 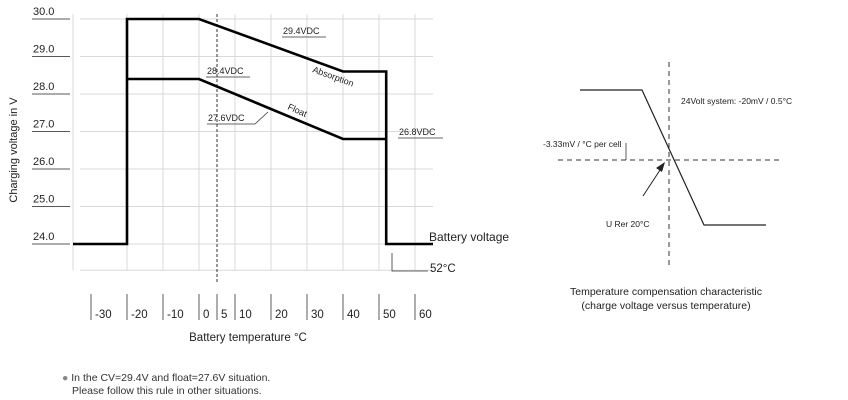 I want to click on x-tick-label: 40, so click(x=353, y=315).